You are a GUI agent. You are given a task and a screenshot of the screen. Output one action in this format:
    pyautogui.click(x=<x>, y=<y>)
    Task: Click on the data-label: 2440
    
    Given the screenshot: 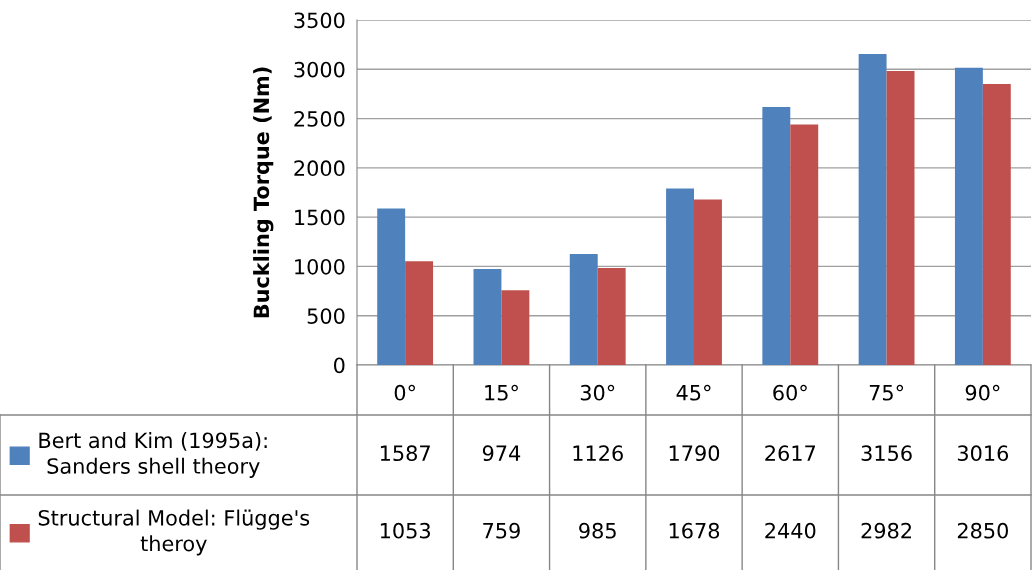 What is the action you would take?
    pyautogui.click(x=790, y=530)
    